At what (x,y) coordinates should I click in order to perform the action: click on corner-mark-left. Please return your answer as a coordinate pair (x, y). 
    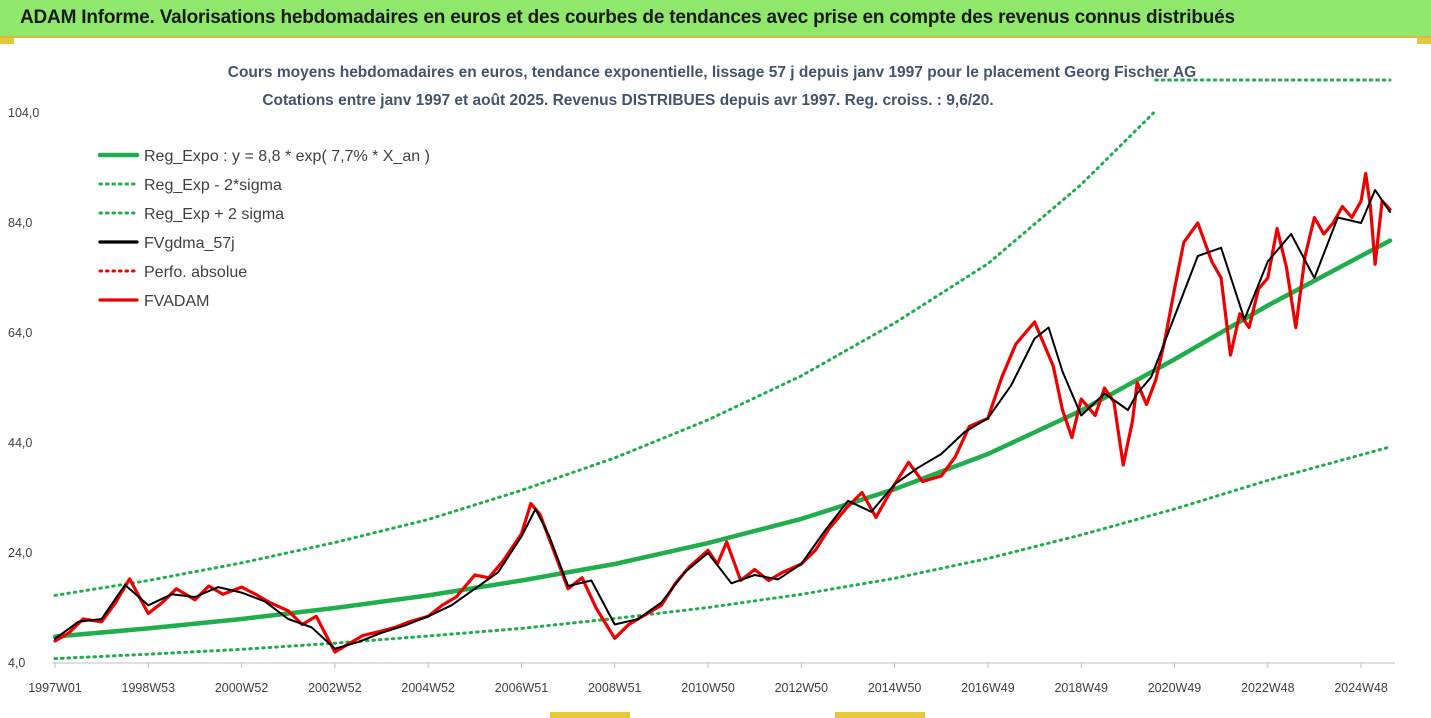
    Looking at the image, I should click on (7, 41).